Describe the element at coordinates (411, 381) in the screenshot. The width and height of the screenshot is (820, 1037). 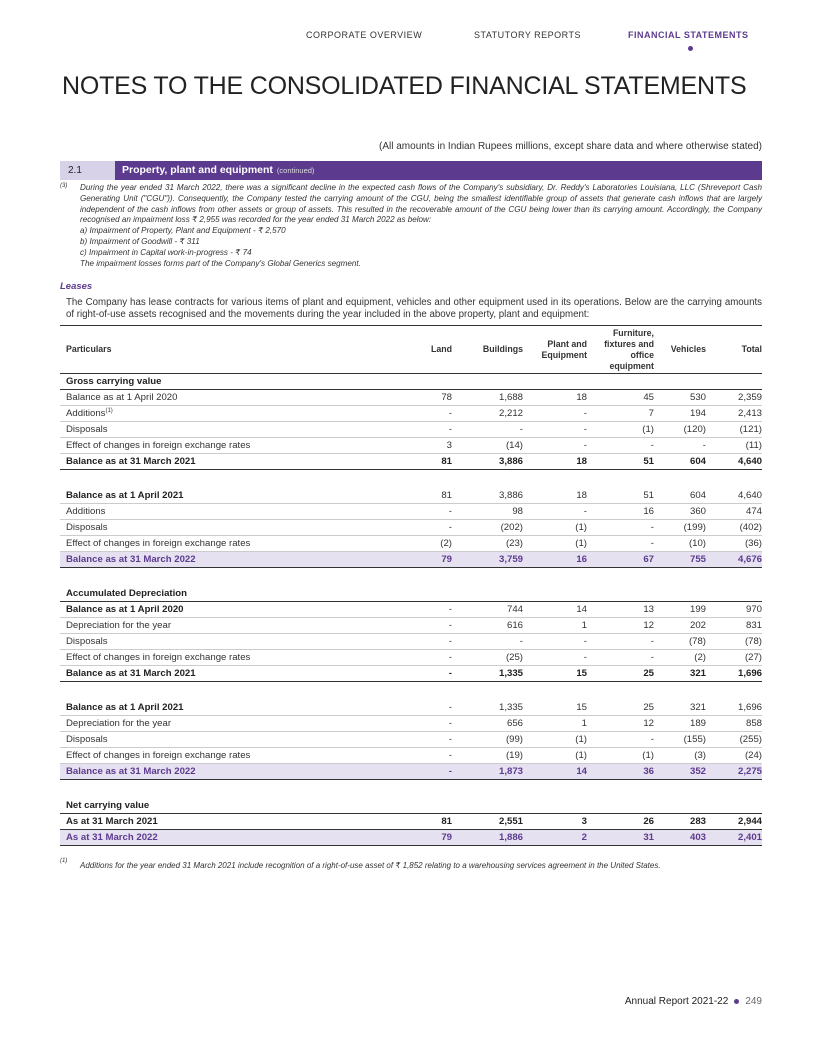
I see `group-heading-row: Gross carrying value` at that location.